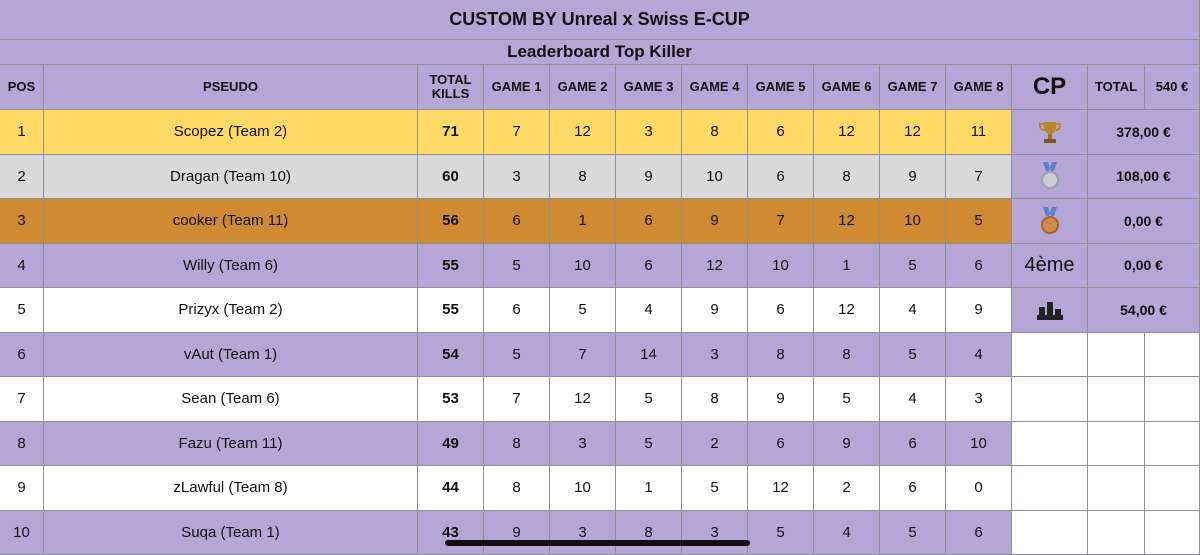 Image resolution: width=1200 pixels, height=555 pixels. I want to click on column-header: GAME 5, so click(781, 87).